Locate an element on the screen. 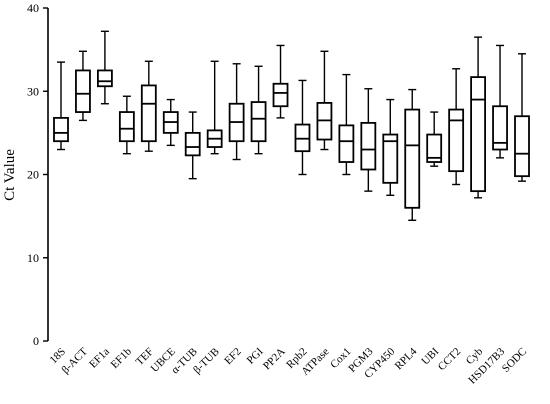 This screenshot has width=550, height=404. y-axis: 0 10 20 30 40 is located at coordinates (37, 174).